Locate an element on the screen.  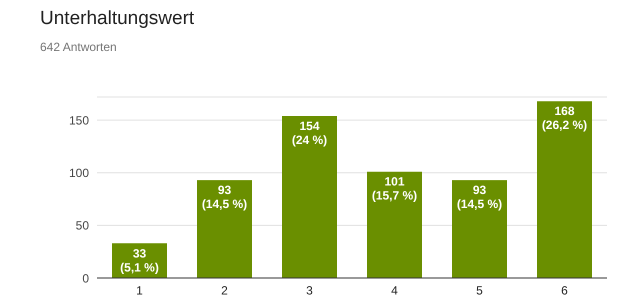
x-tick-label: 3 is located at coordinates (310, 291).